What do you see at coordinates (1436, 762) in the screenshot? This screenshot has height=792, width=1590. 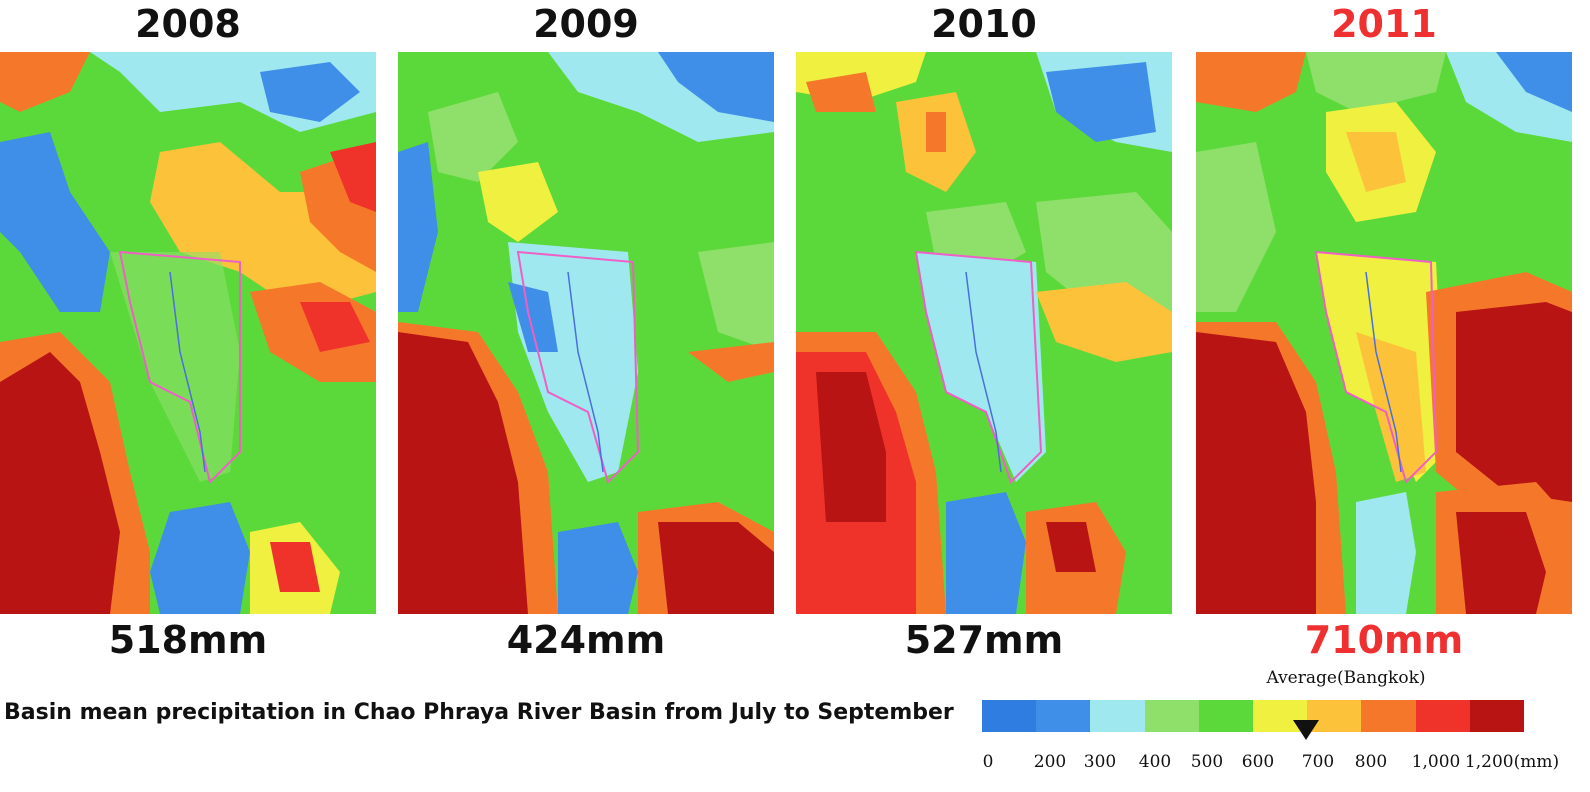 I see `colorbar-tick-label: 1,000` at bounding box center [1436, 762].